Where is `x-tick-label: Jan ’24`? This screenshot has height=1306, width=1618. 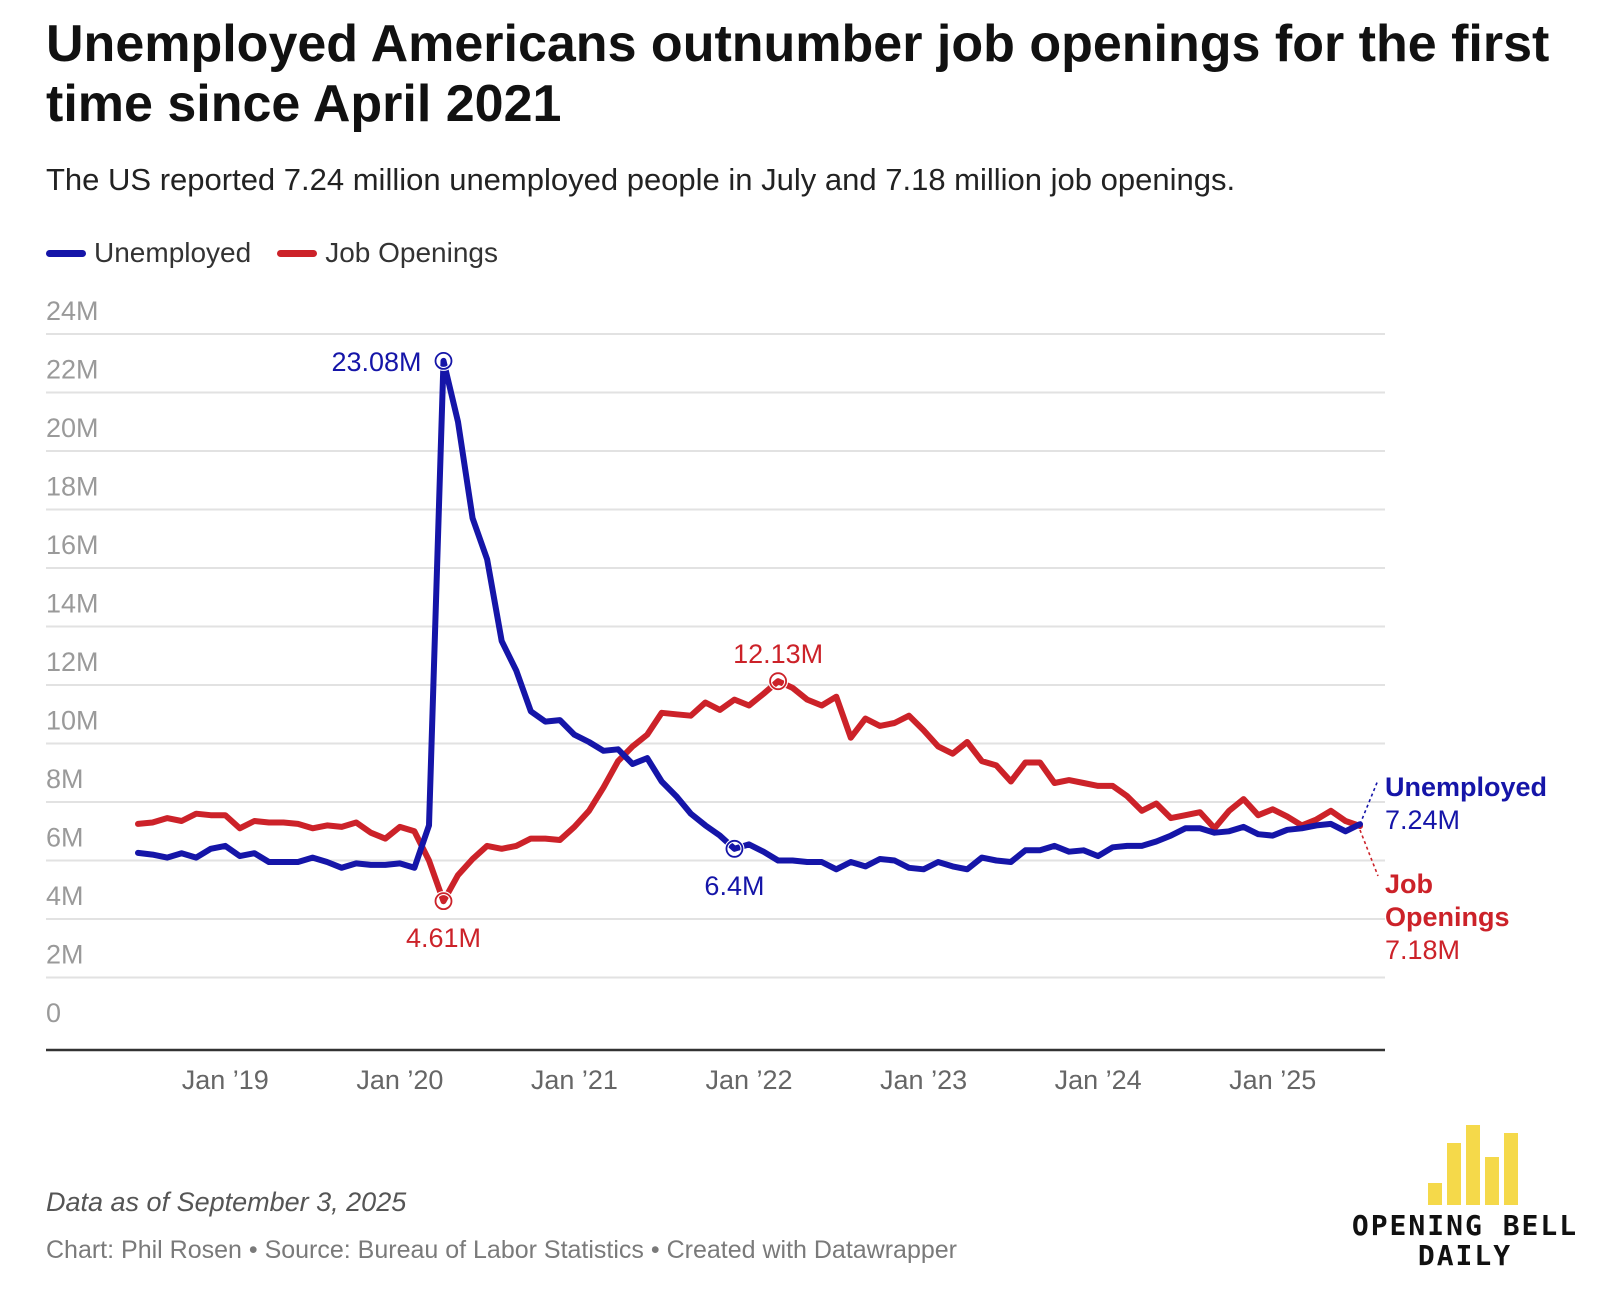 x-tick-label: Jan ’24 is located at coordinates (1098, 1080).